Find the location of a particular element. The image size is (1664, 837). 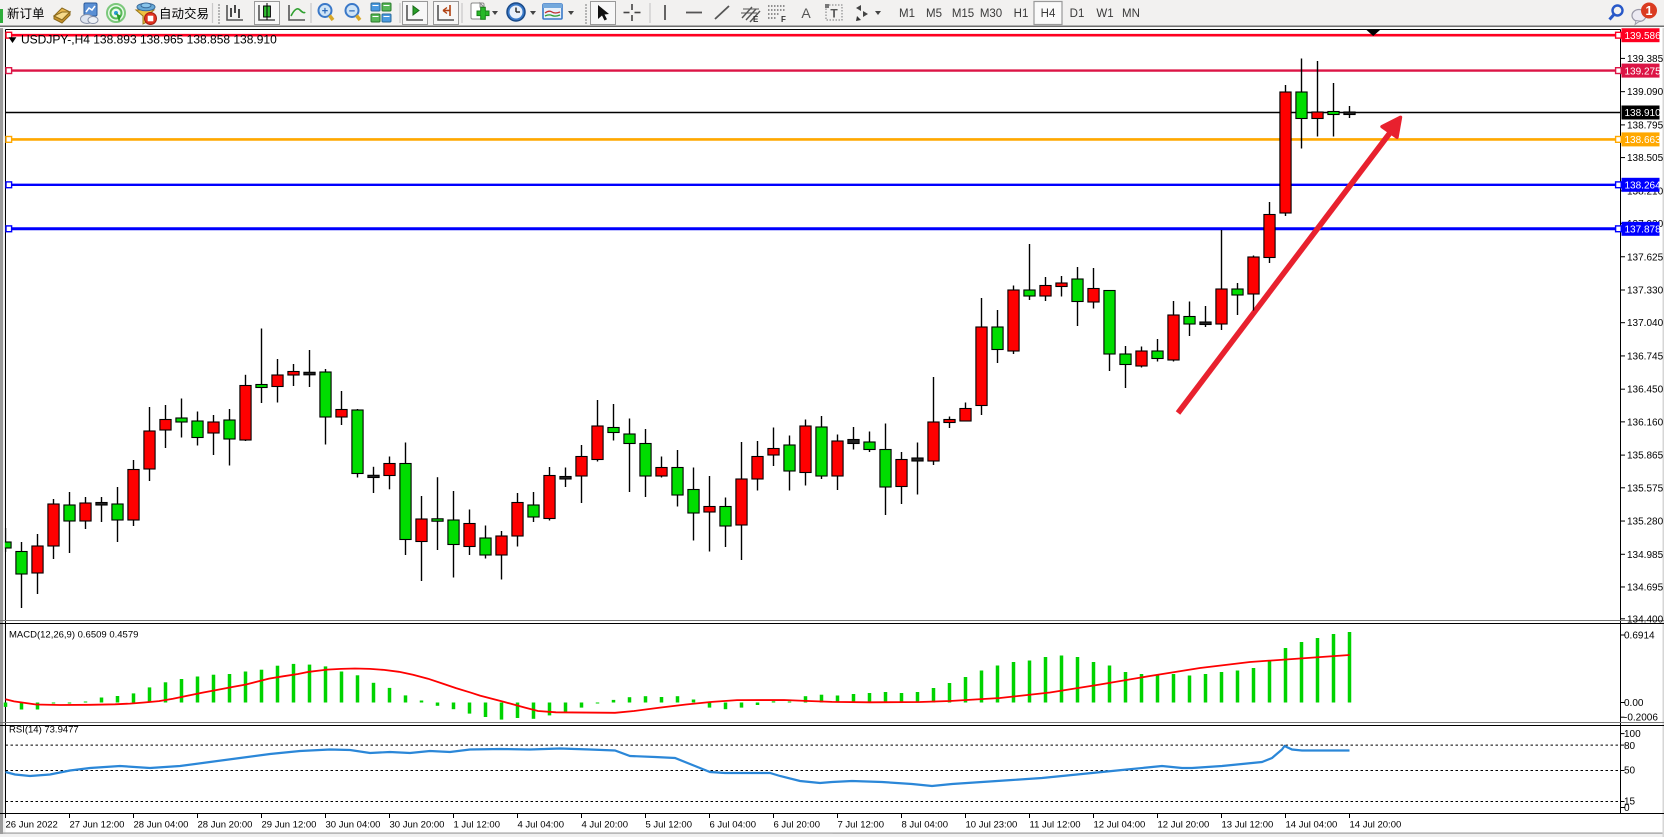

svg-text: 138.505 is located at coordinates (1645, 158).